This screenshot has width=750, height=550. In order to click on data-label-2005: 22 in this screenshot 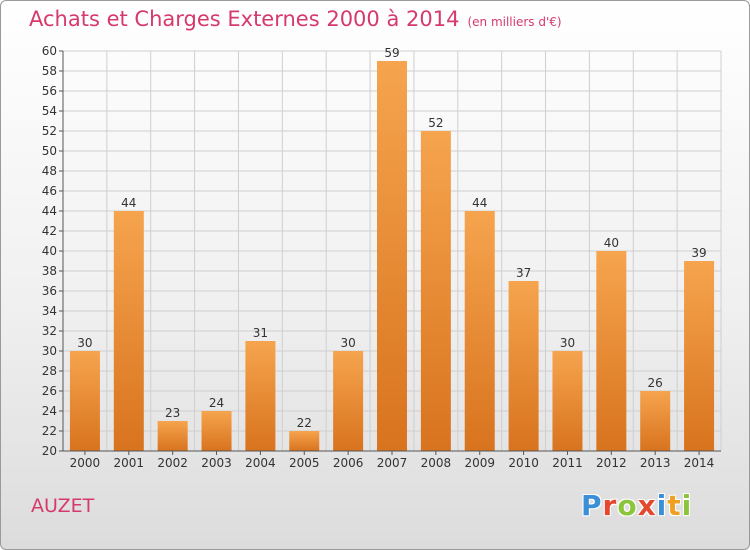, I will do `click(304, 423)`.